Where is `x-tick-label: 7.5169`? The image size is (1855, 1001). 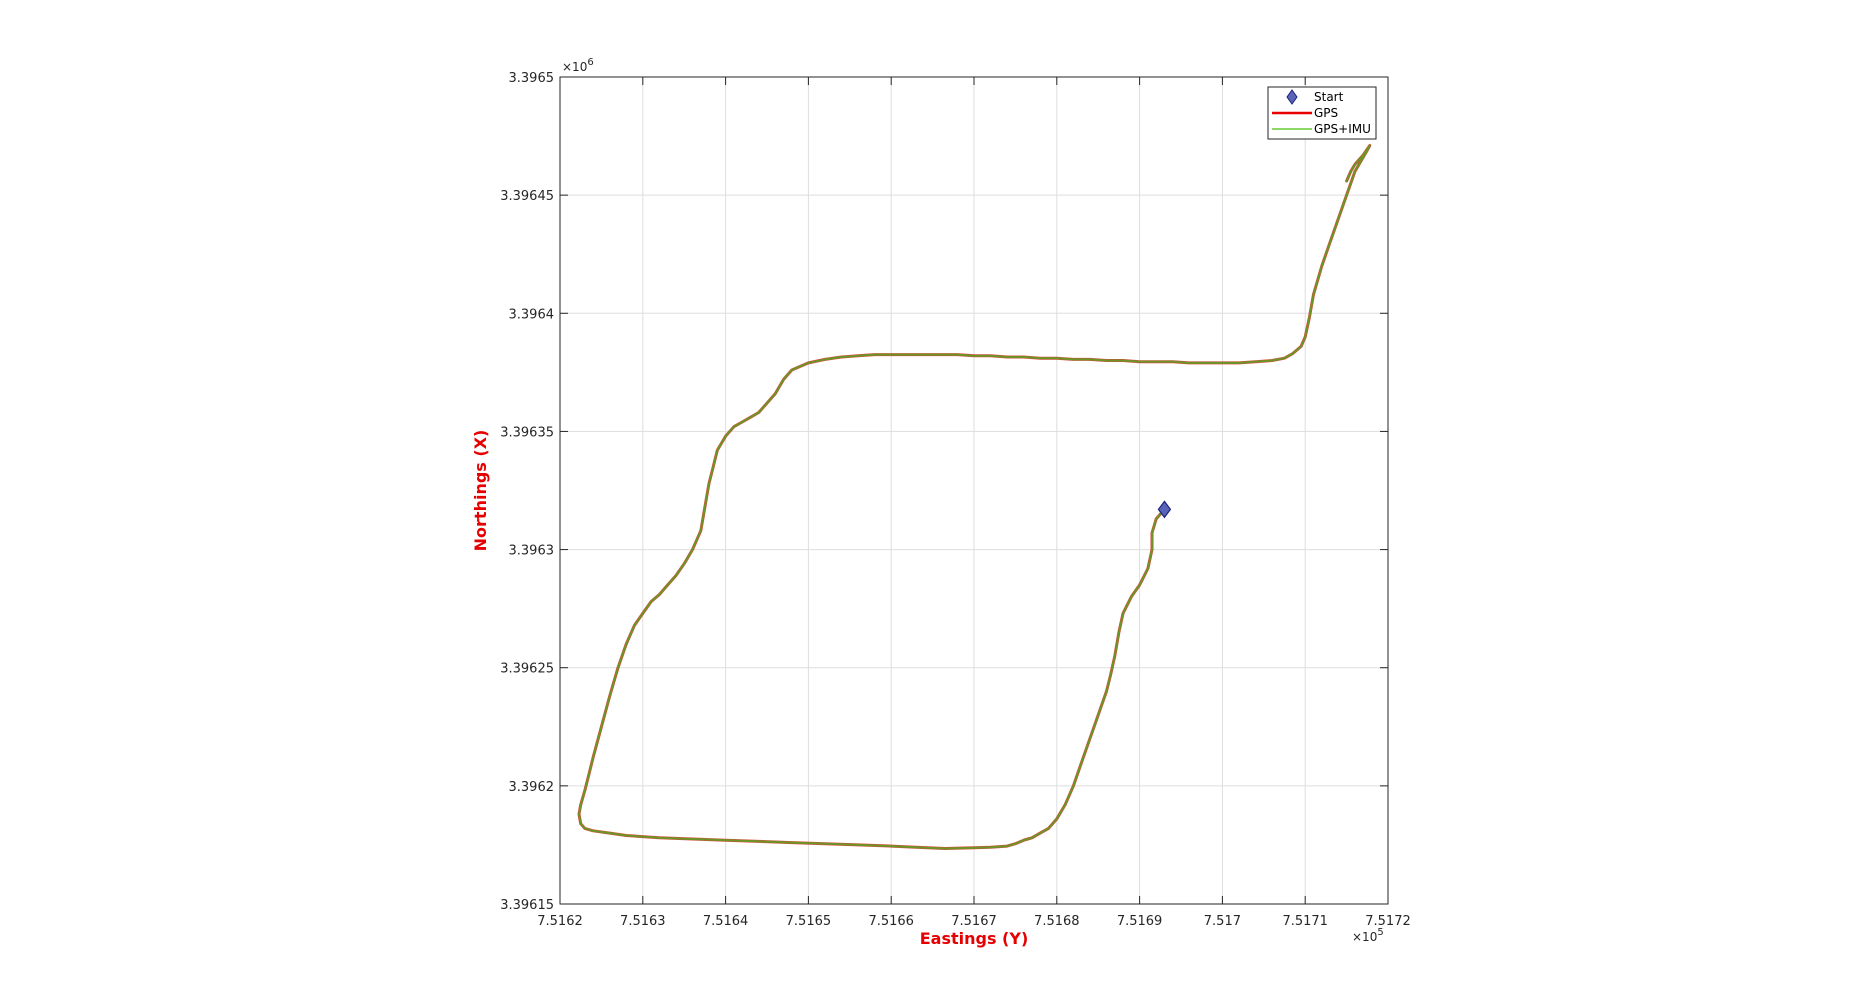
x-tick-label: 7.5169 is located at coordinates (1140, 921).